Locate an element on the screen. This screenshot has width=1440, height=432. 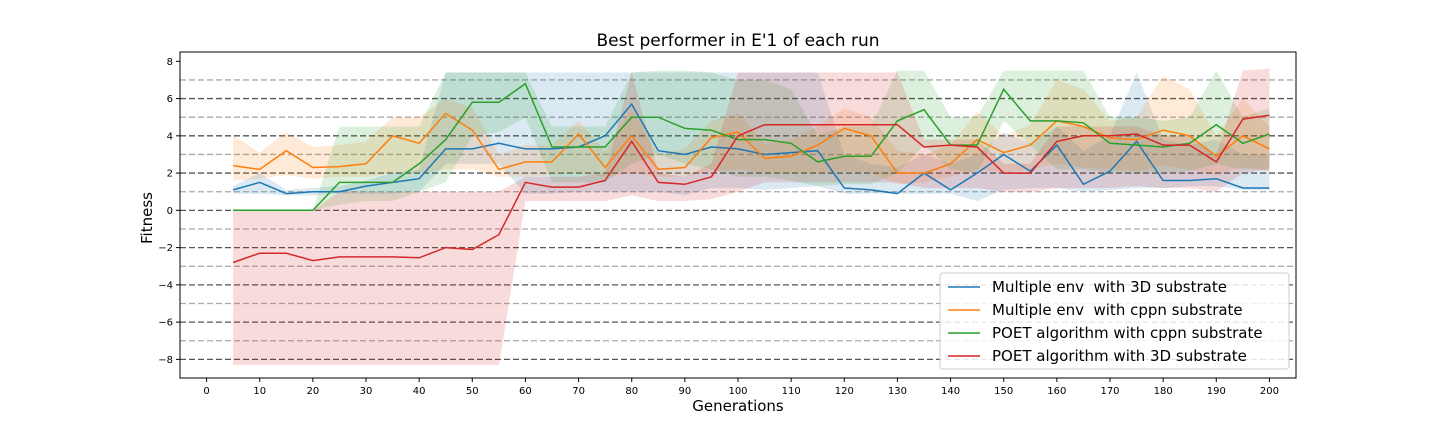
legend-box is located at coordinates (1114, 321).